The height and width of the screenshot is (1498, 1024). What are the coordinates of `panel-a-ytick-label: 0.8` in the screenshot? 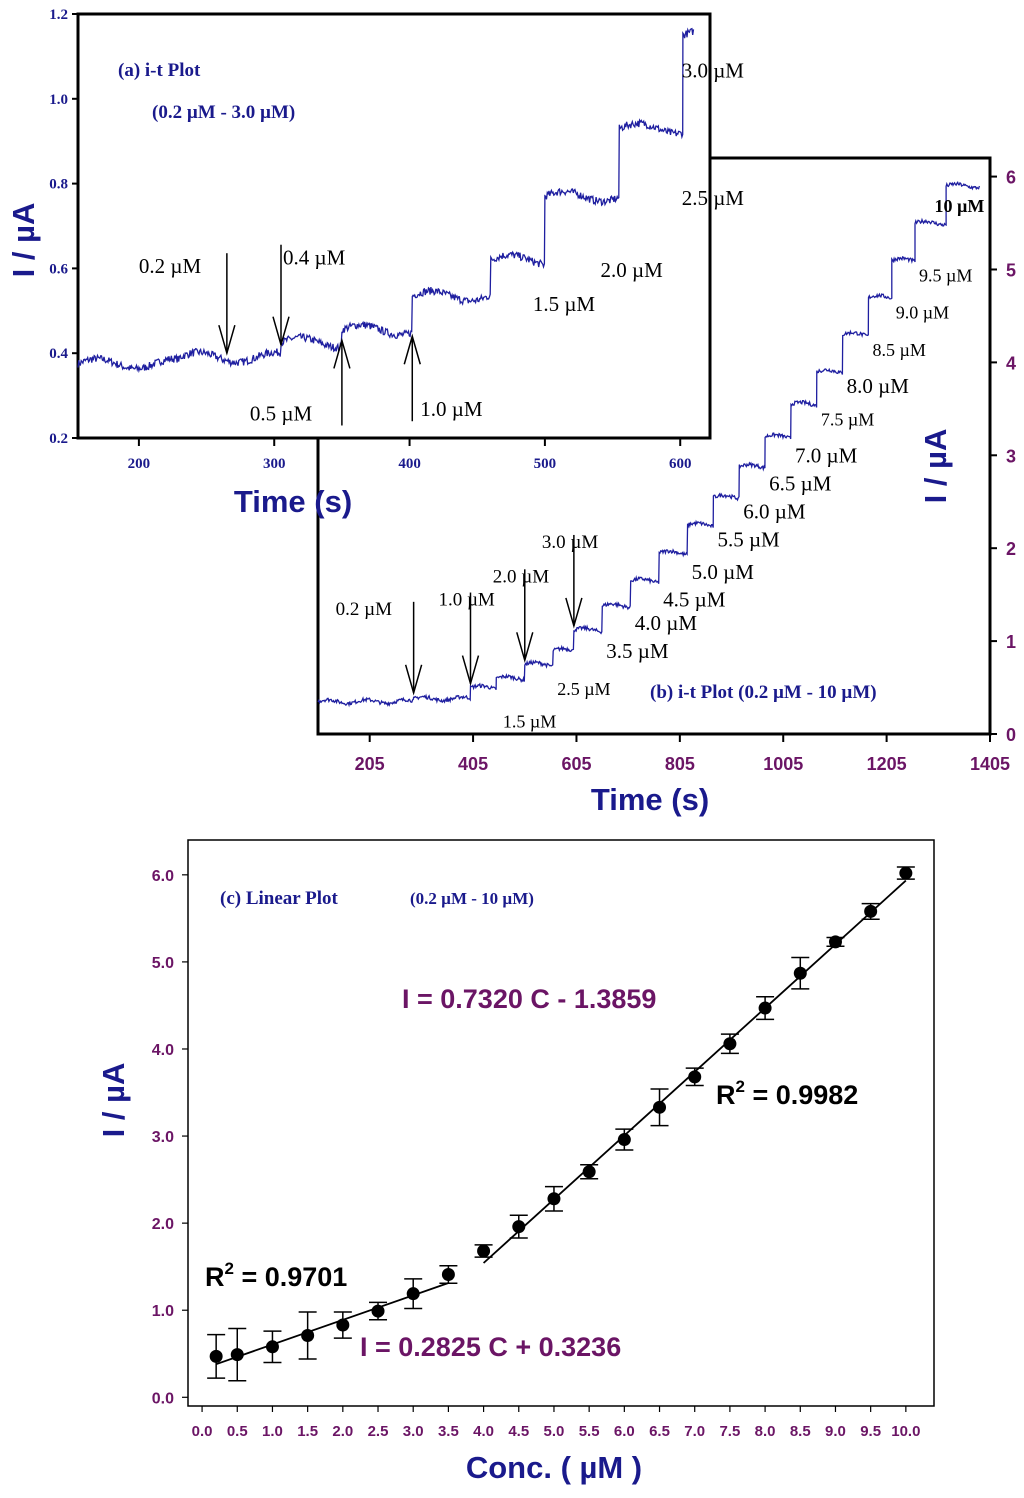 It's located at (58, 185).